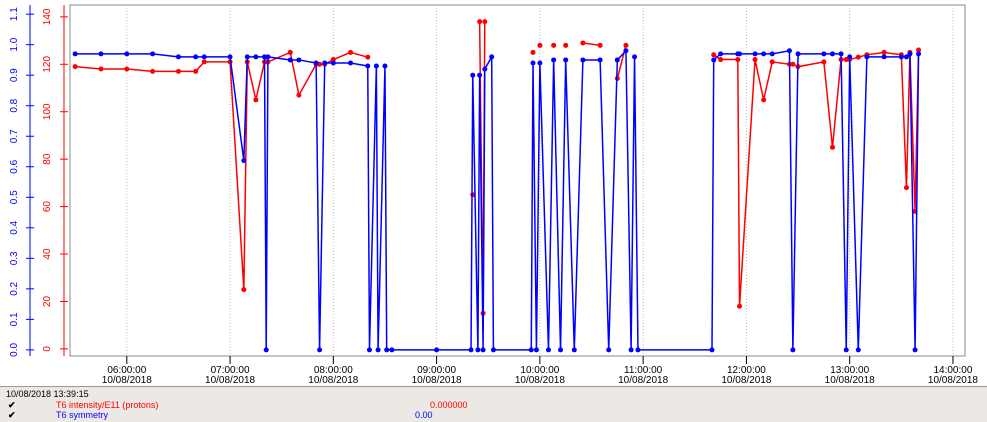 The image size is (987, 422). What do you see at coordinates (107, 405) in the screenshot?
I see `legend-entry: T6 intensity/E11 (protons)` at bounding box center [107, 405].